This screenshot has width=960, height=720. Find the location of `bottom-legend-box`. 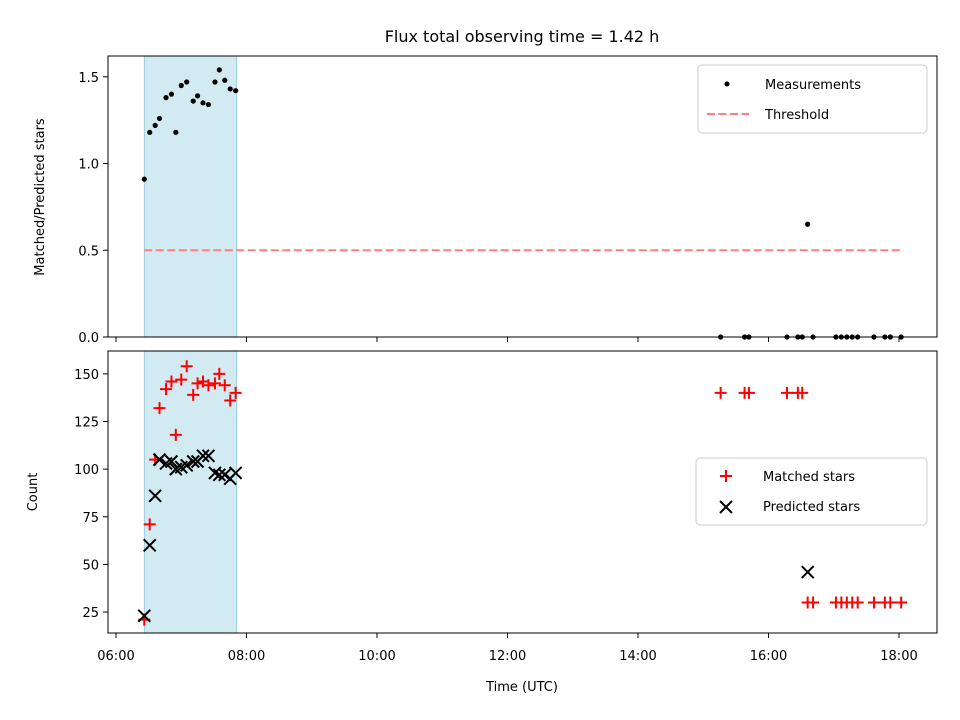

bottom-legend-box is located at coordinates (811, 491).